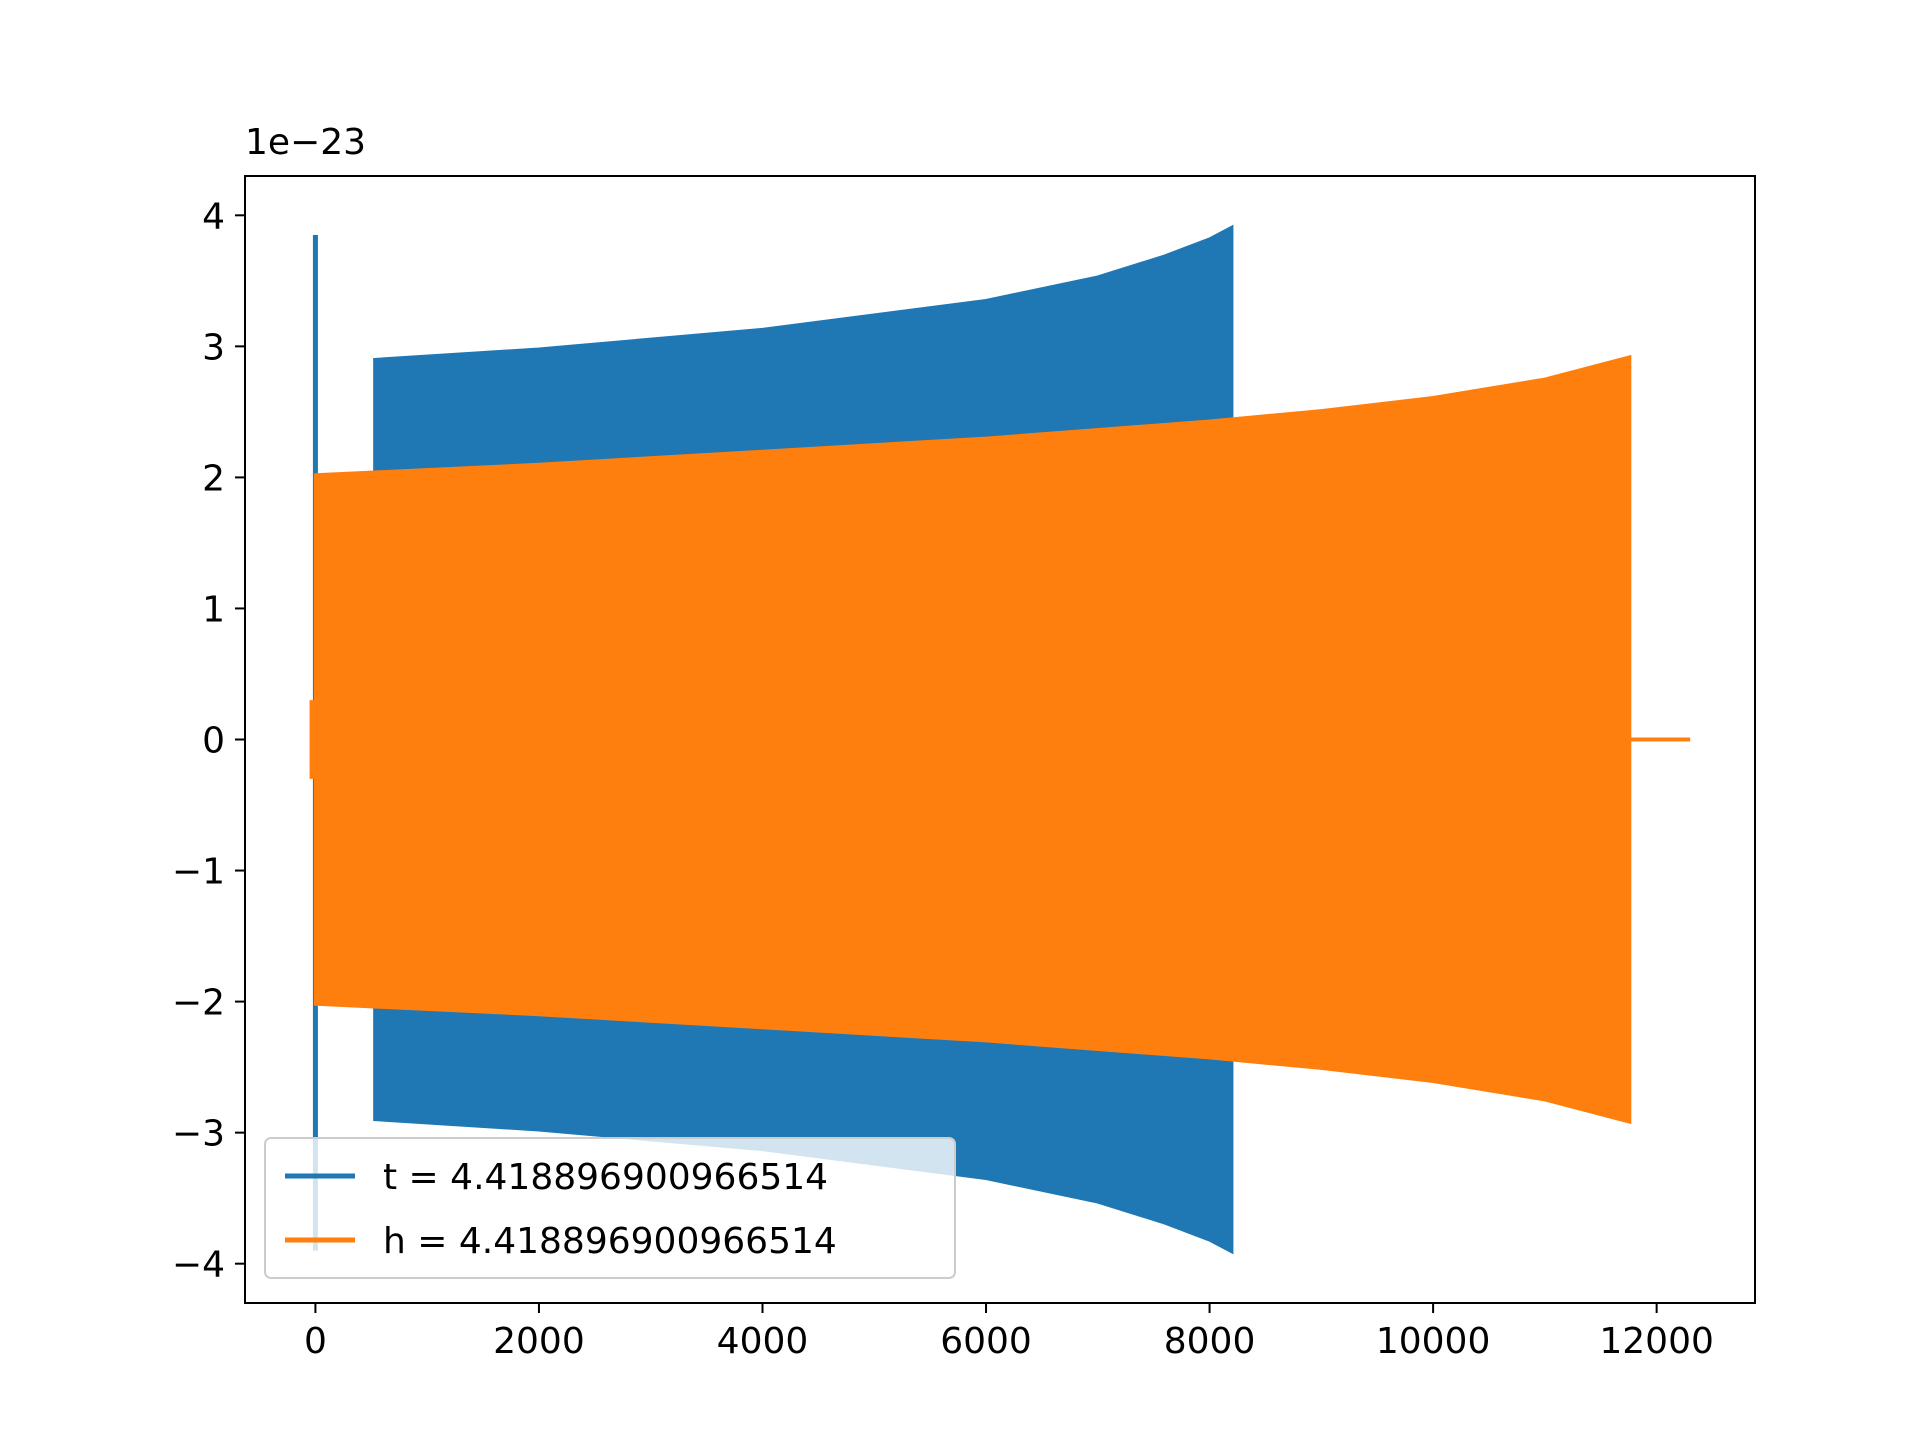  Describe the element at coordinates (213, 216) in the screenshot. I see `y-tick-label: 4` at that location.